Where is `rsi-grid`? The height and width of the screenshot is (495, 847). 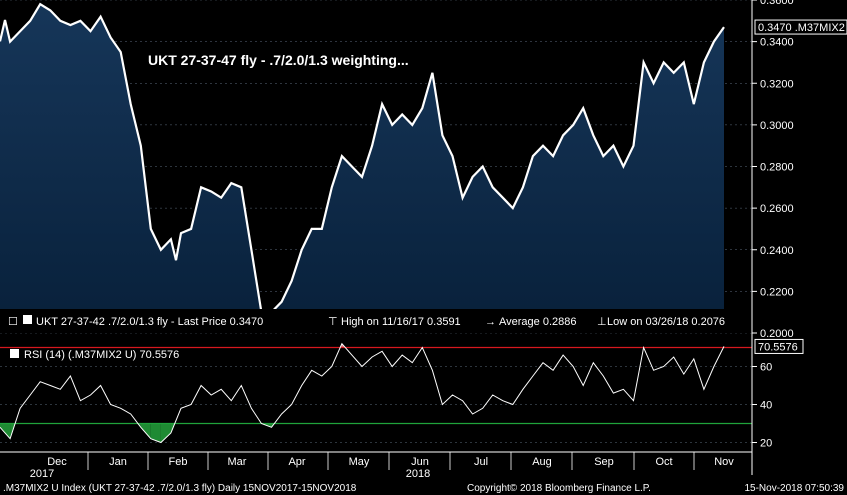 rsi-grid is located at coordinates (376, 404).